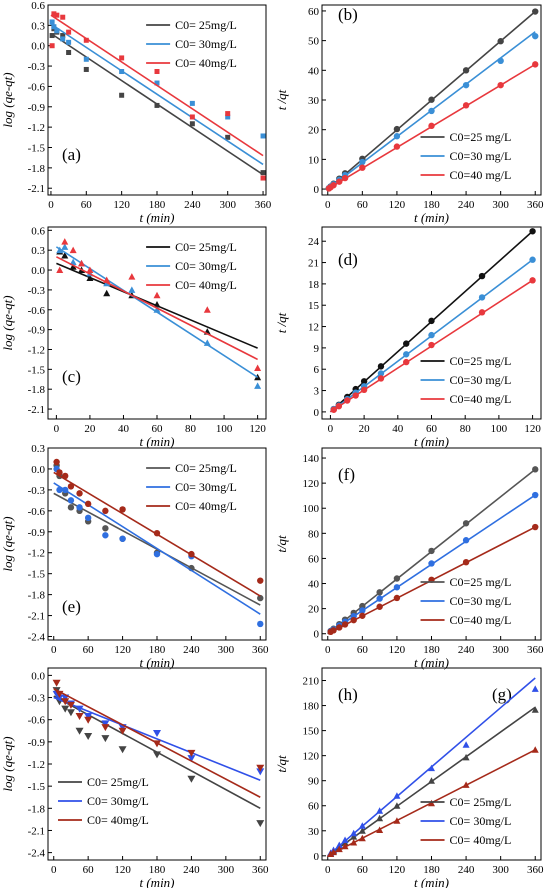 This screenshot has height=888, width=550. Describe the element at coordinates (346, 474) in the screenshot. I see `panel-label: (f)` at that location.